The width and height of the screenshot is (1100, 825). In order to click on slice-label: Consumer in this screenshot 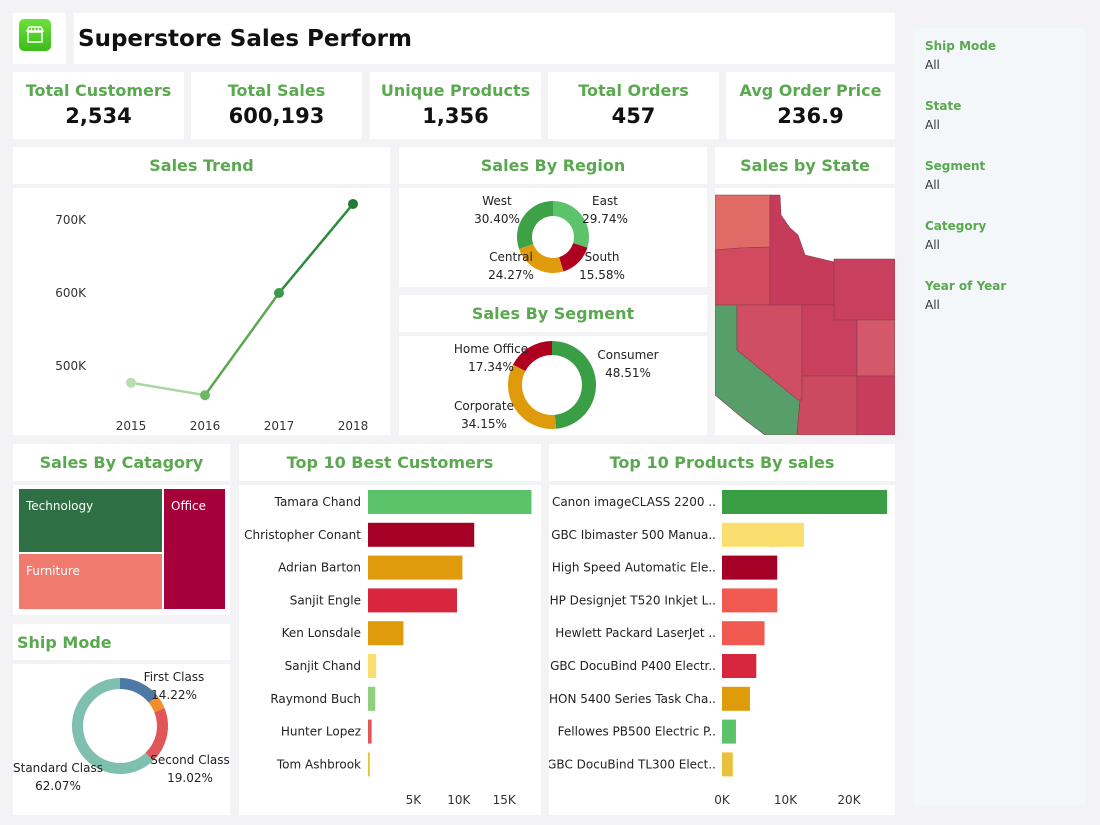, I will do `click(627, 355)`.